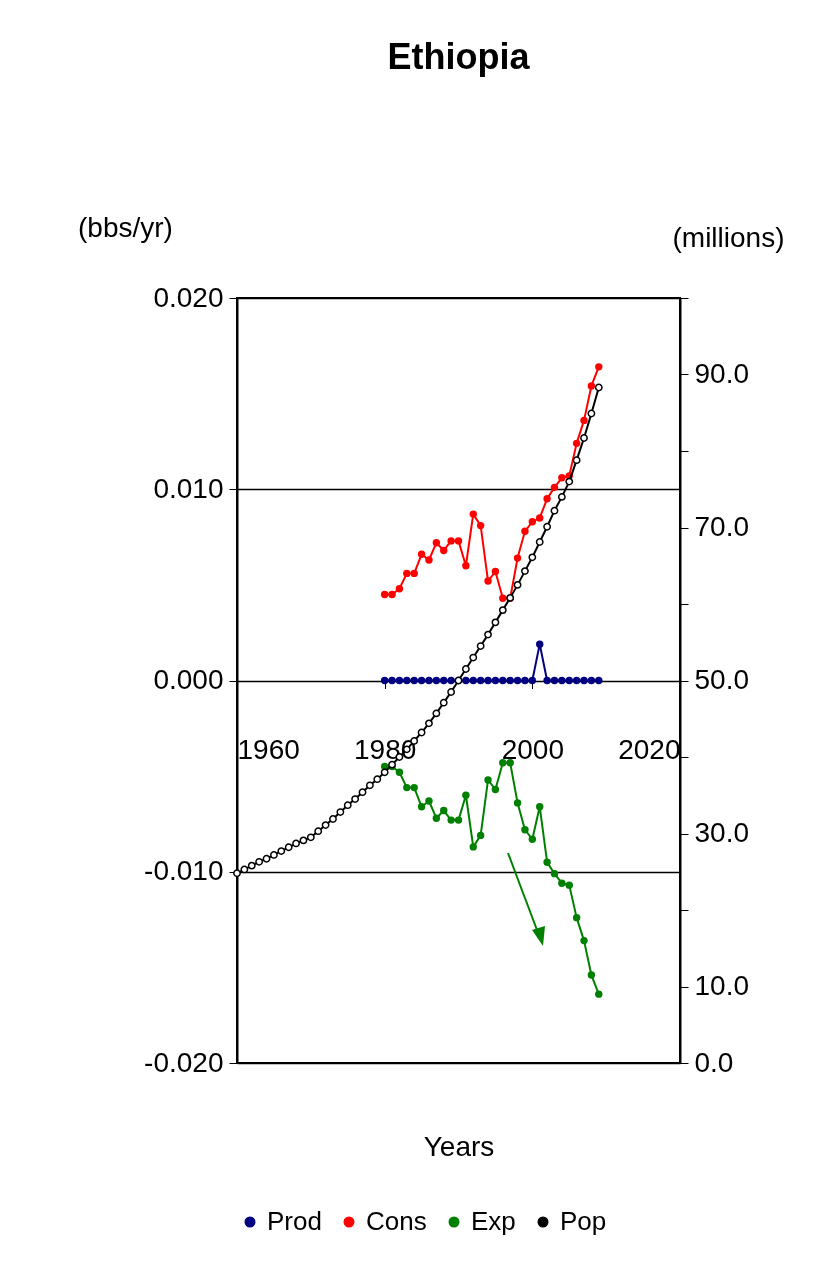 The height and width of the screenshot is (1280, 821). Describe the element at coordinates (125, 227) in the screenshot. I see `y-axis-title: (bbs/yr)` at that location.